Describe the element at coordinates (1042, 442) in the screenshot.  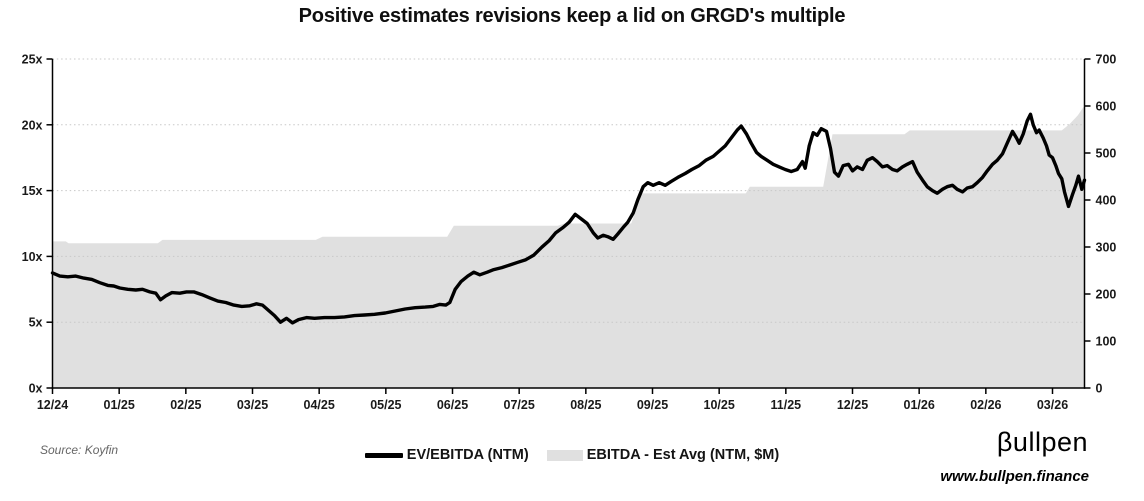
I see `bullpen-logo: βullpen` at that location.